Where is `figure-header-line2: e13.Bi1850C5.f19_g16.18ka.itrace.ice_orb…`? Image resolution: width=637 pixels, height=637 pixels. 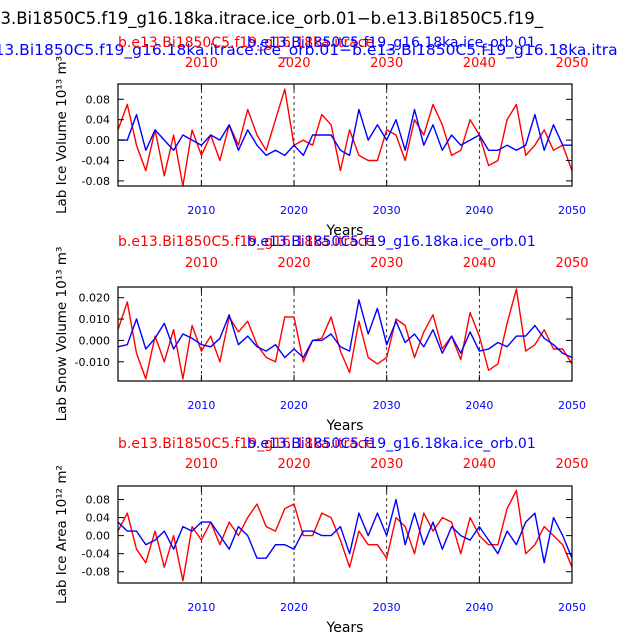 figure-header-line2: e13.Bi1850C5.f19_g16.18ka.itrace.ice_orb… is located at coordinates (309, 50).